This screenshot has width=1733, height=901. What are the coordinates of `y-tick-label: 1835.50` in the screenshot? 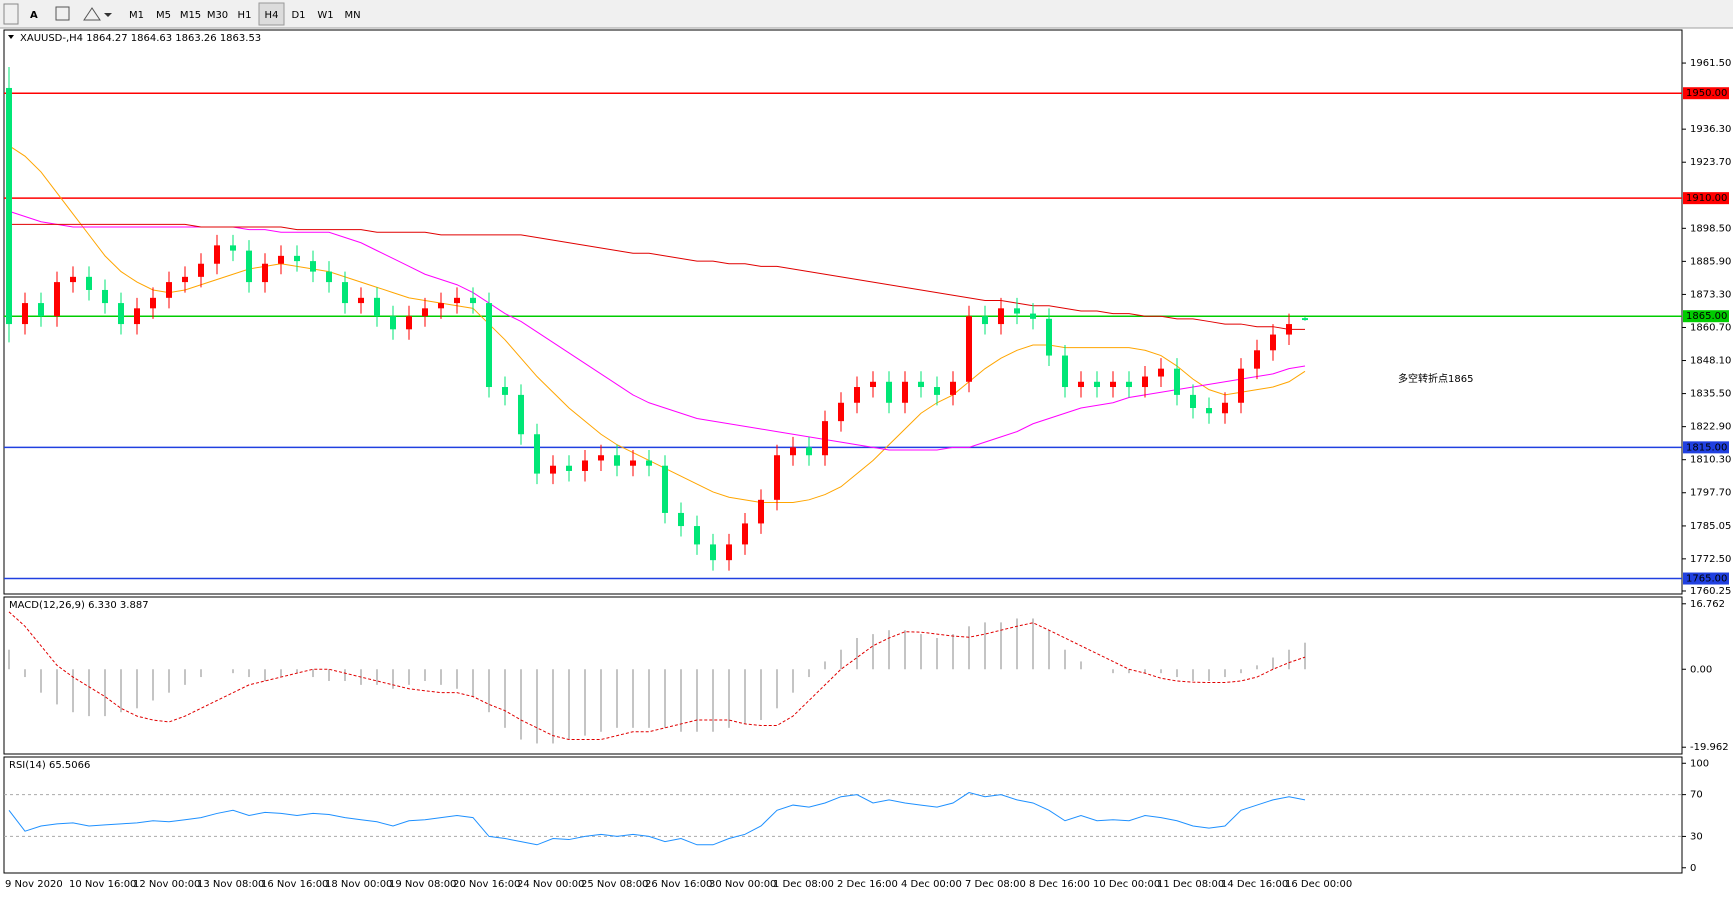 It's located at (1710, 394).